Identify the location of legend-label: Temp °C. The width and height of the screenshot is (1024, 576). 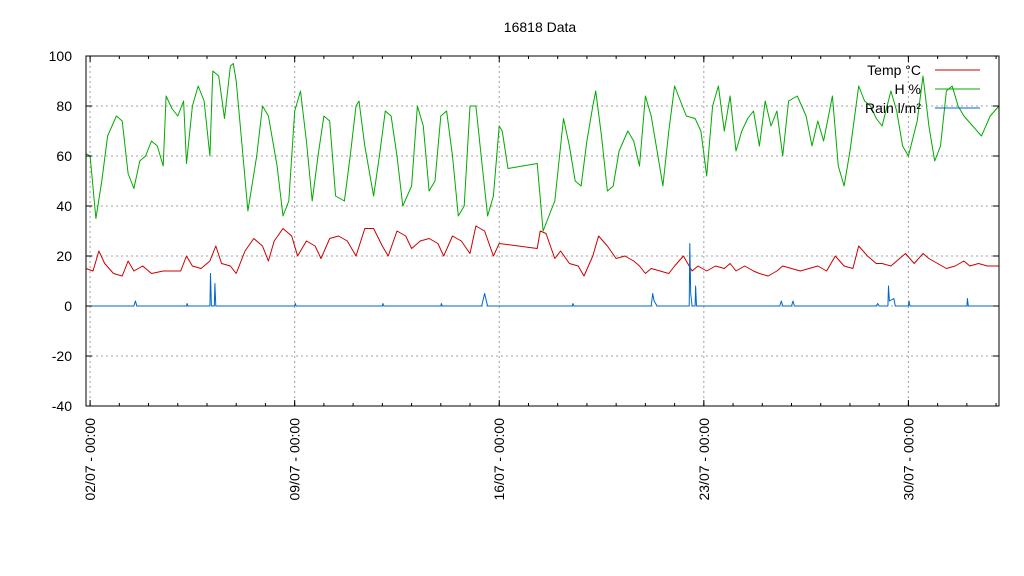
(894, 70).